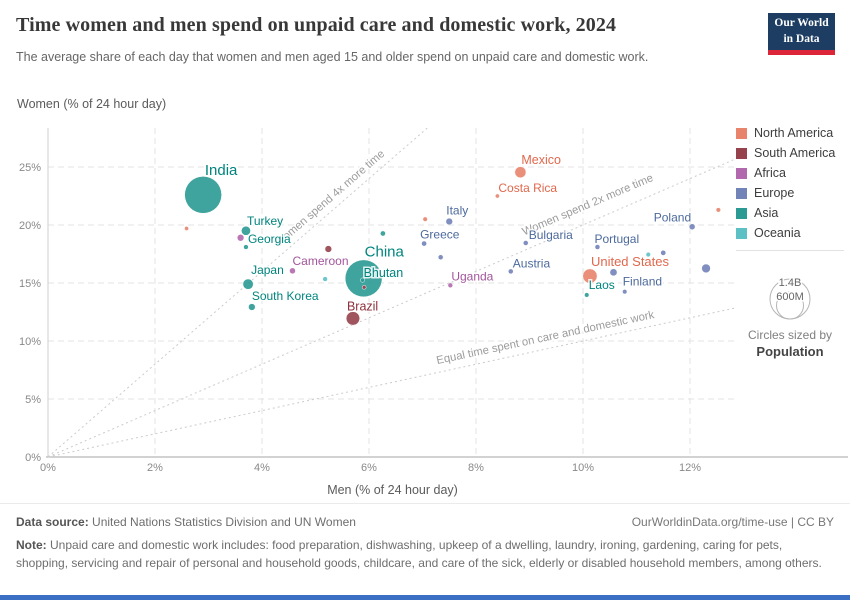 The image size is (850, 600). I want to click on country-label: Mexico, so click(541, 160).